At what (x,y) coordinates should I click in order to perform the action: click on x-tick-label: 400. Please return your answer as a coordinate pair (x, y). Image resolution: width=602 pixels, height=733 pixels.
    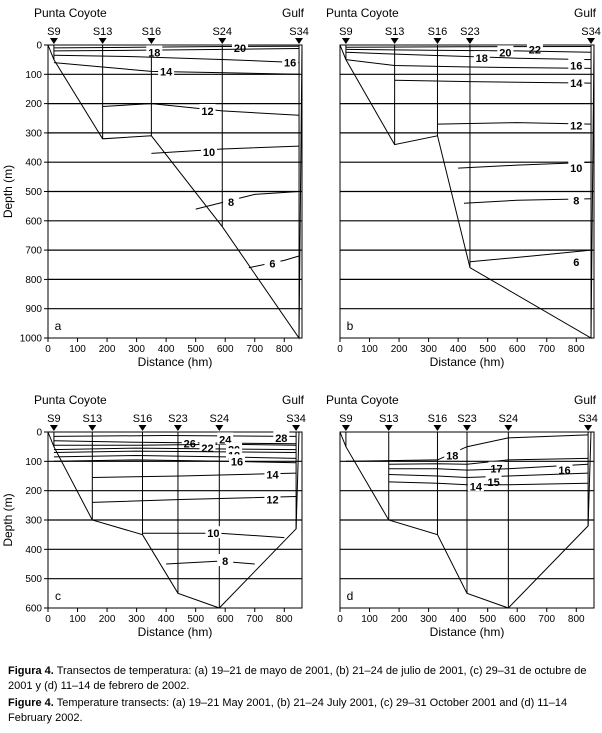
    Looking at the image, I should click on (458, 349).